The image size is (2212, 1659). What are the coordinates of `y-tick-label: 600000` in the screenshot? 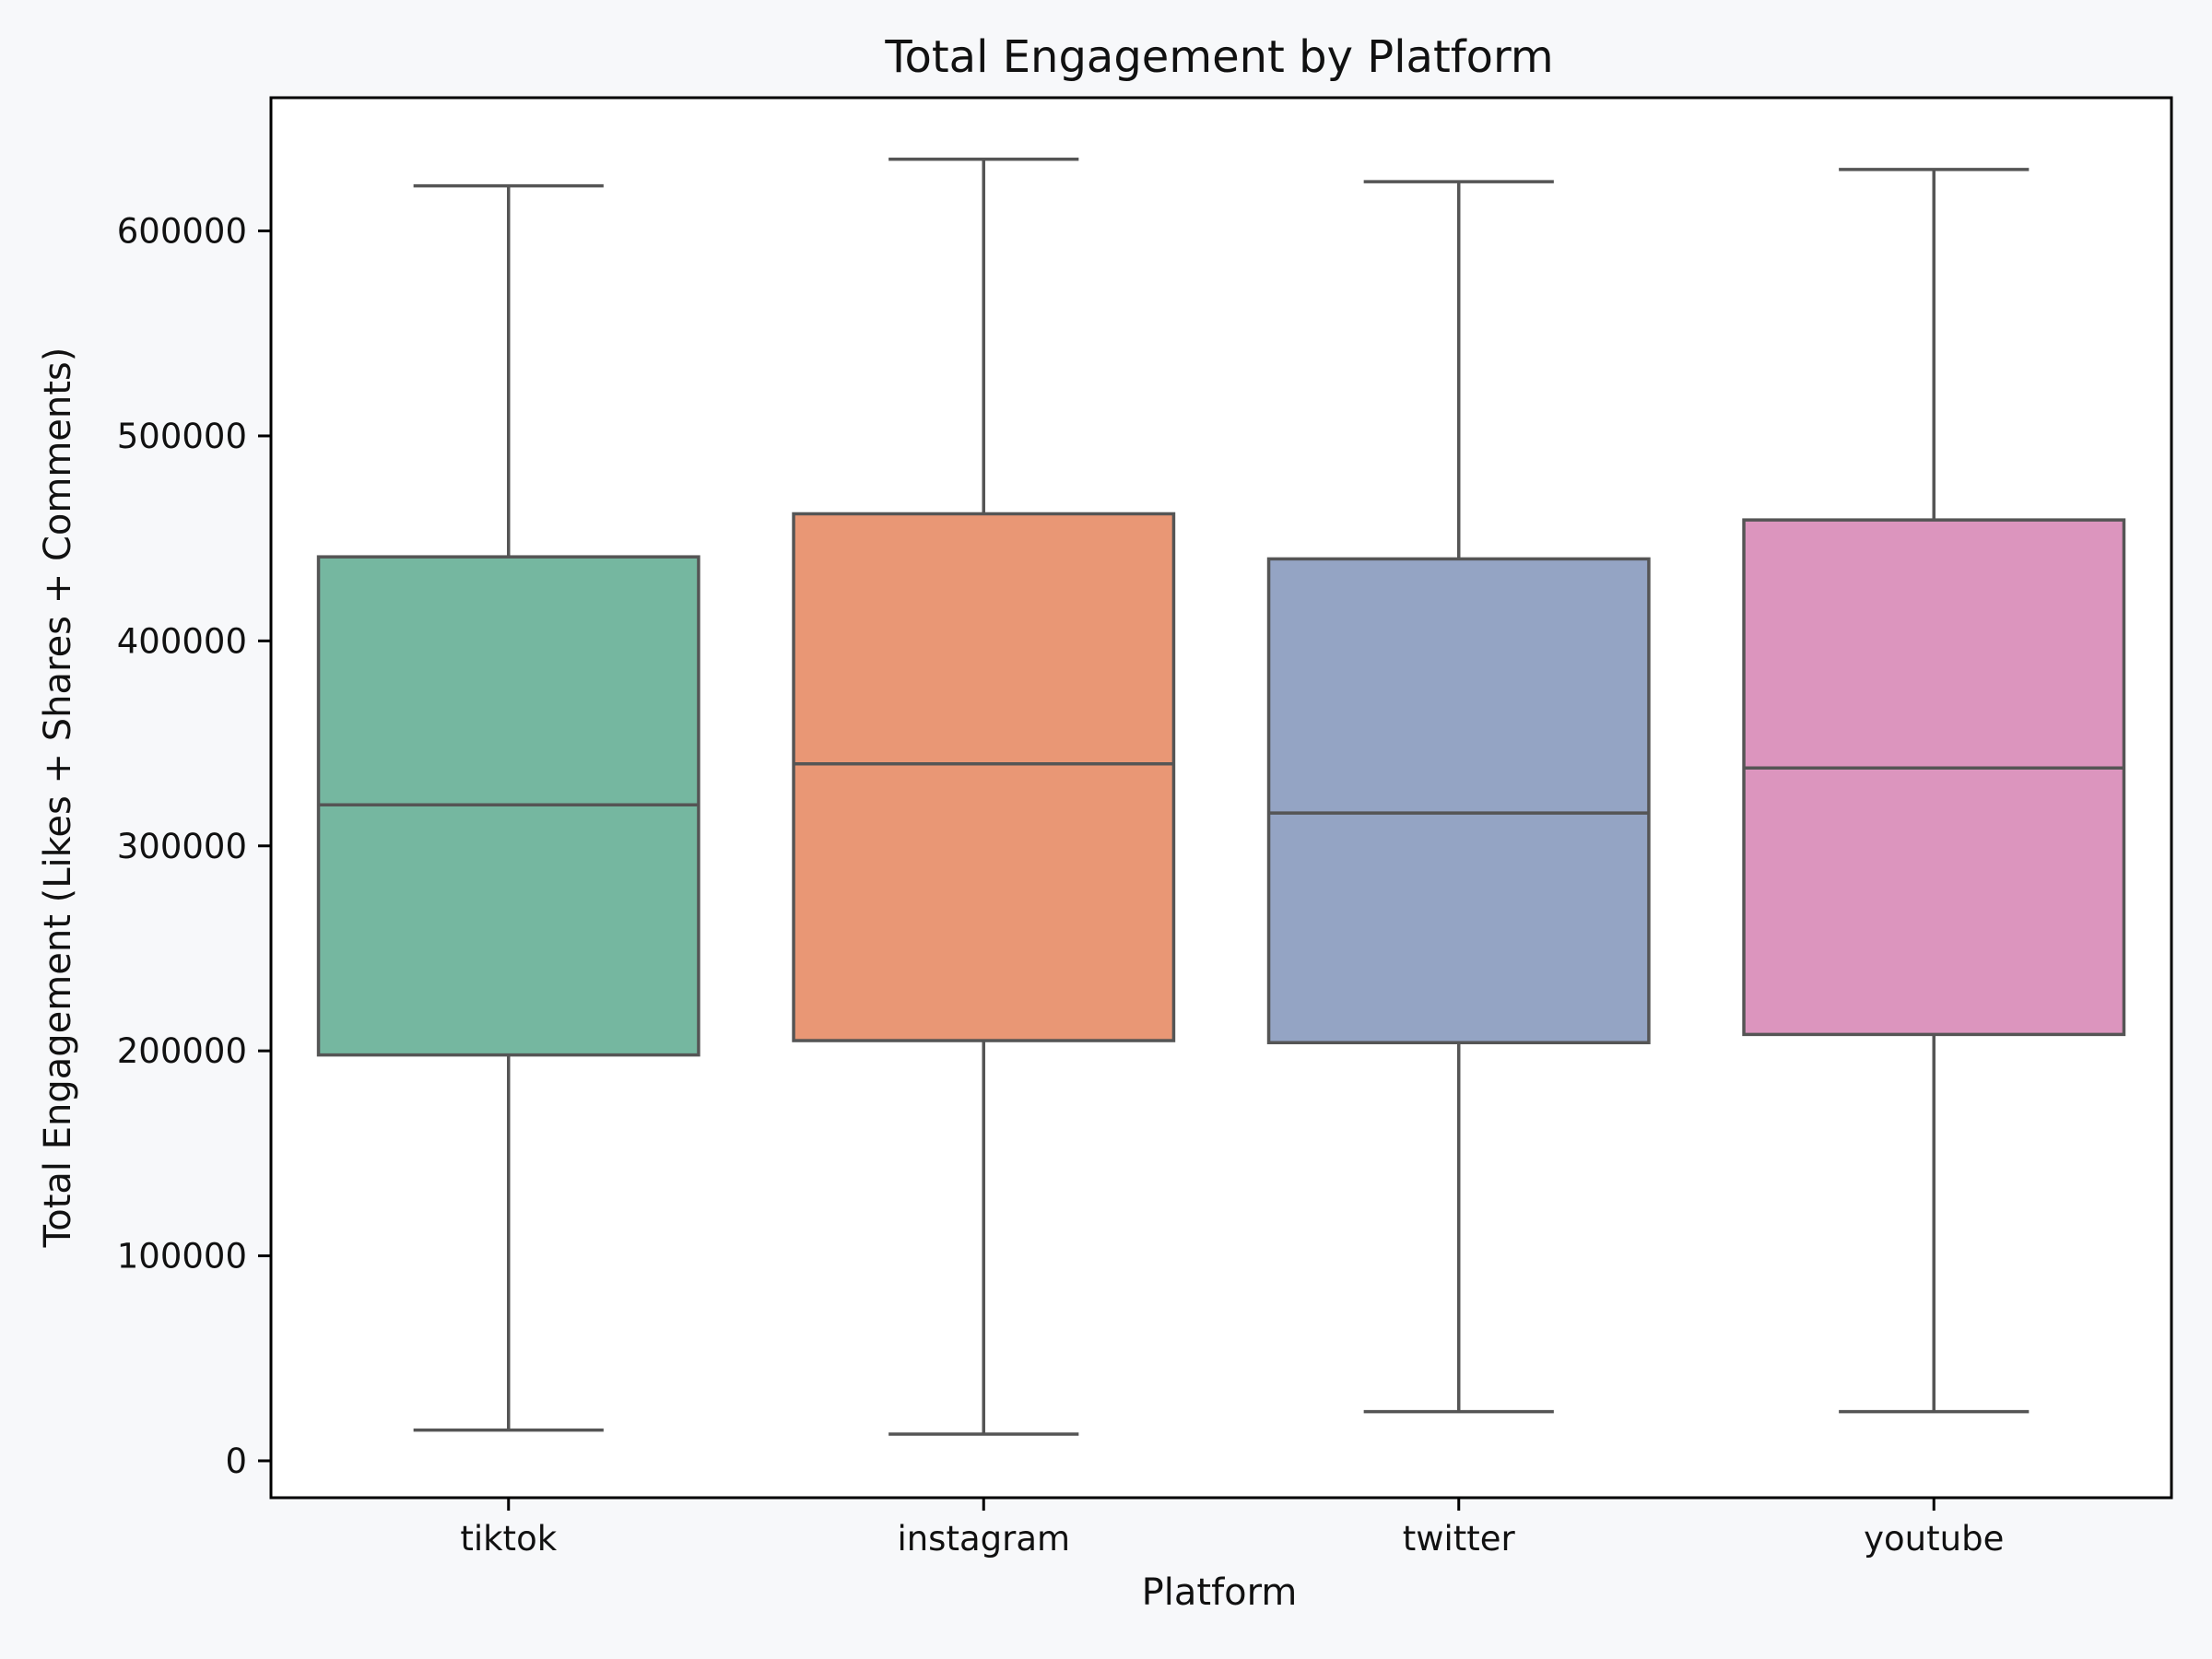 It's located at (182, 232).